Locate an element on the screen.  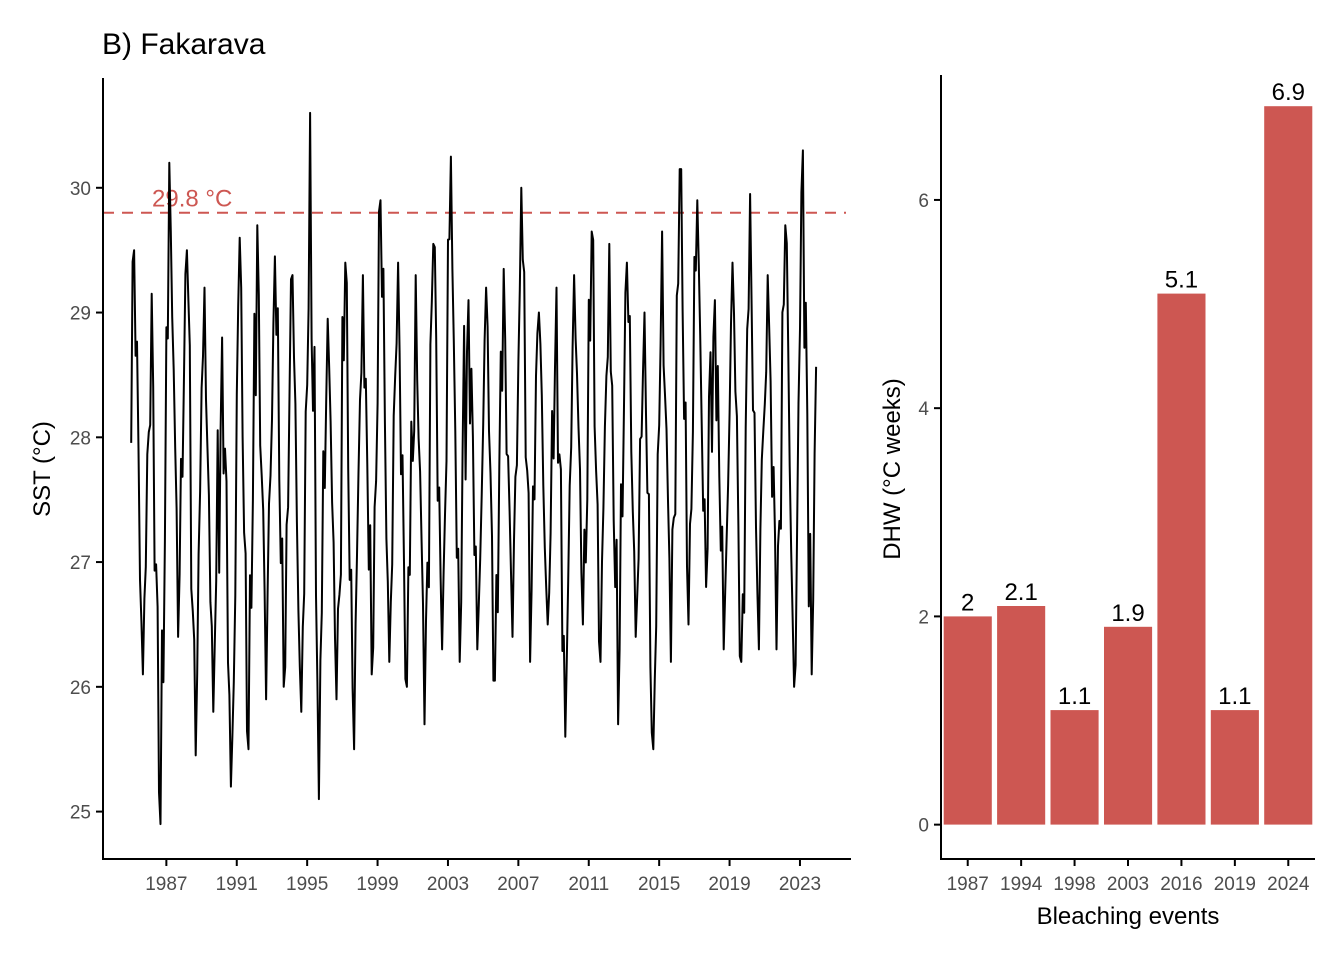
sst-x-tick-label: 2019 is located at coordinates (729, 884).